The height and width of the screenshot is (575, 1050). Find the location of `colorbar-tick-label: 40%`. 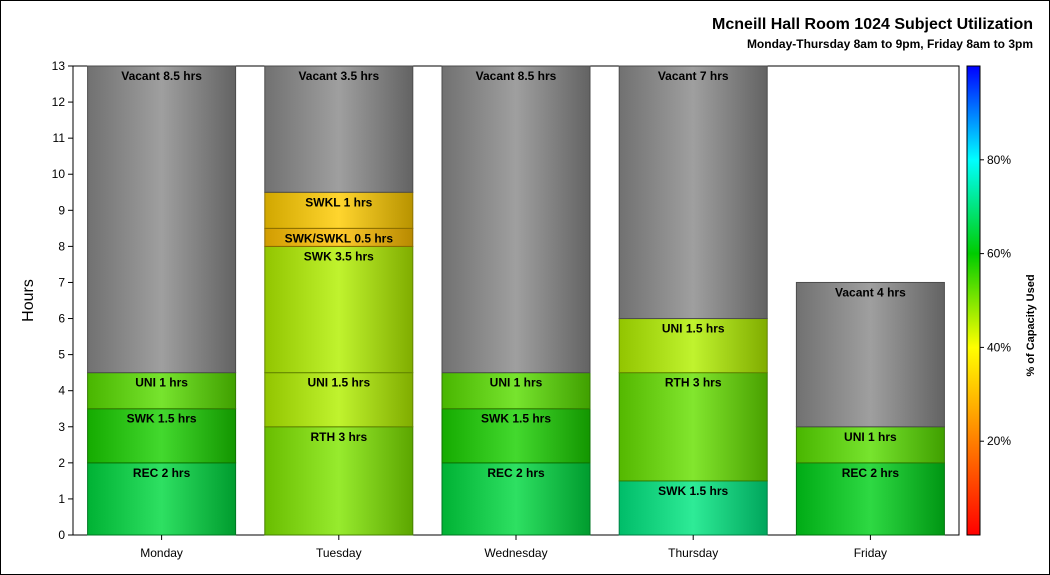

colorbar-tick-label: 40% is located at coordinates (999, 347).